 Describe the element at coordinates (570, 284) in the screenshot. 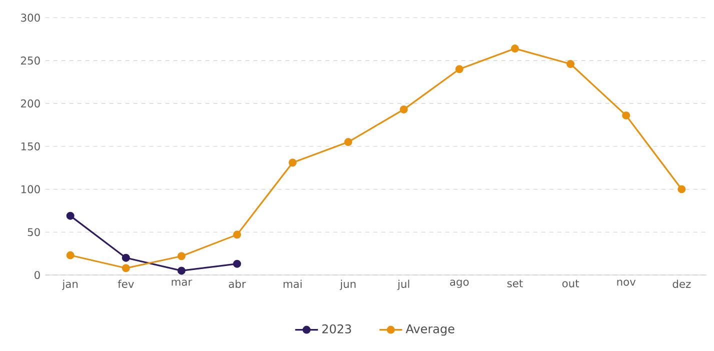

I see `x-tick-label: out` at that location.